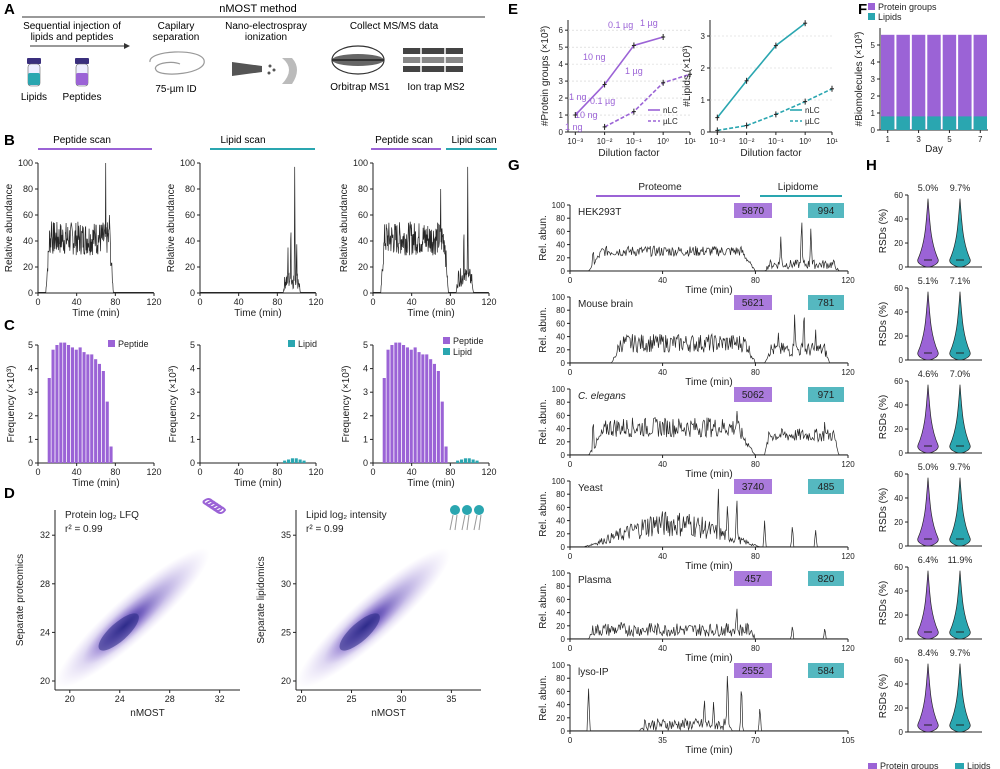 The image size is (1000, 769). Describe the element at coordinates (214, 506) in the screenshot. I see `protein-icon` at that location.